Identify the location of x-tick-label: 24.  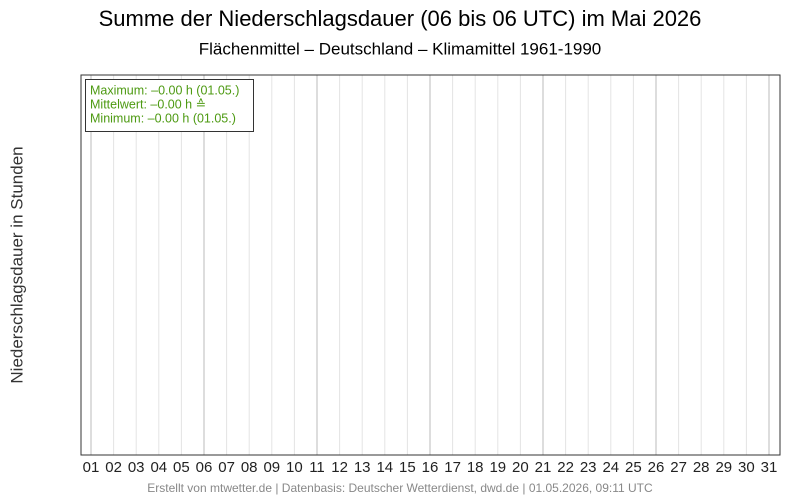
(610, 467).